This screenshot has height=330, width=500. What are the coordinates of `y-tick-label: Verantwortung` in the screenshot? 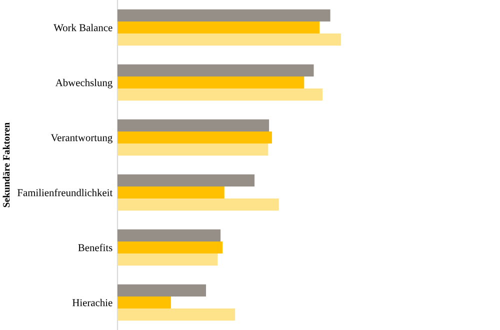 It's located at (81, 139).